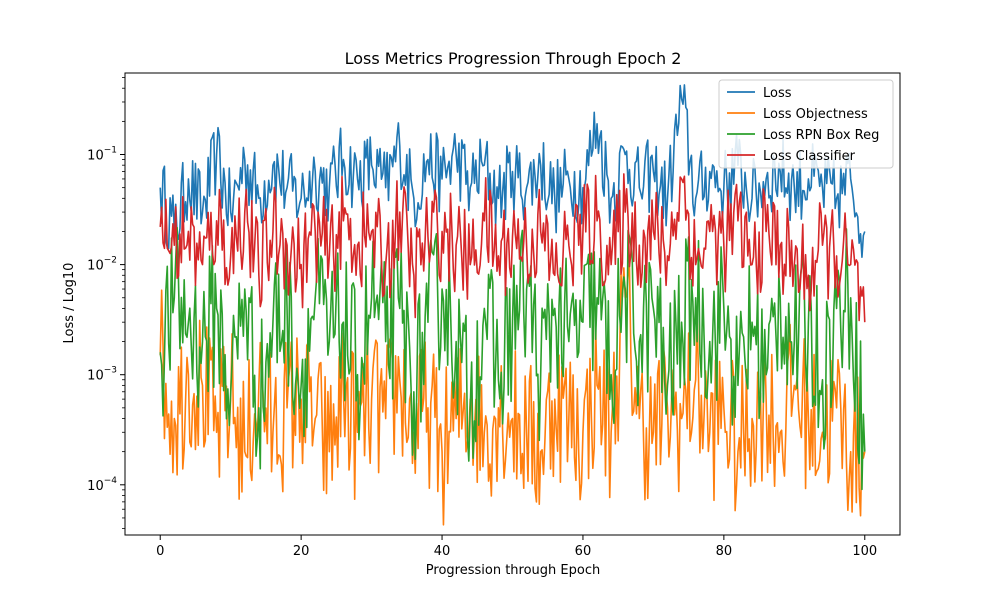 The height and width of the screenshot is (600, 1000). What do you see at coordinates (815, 114) in the screenshot?
I see `legend-label: Loss Objectness` at bounding box center [815, 114].